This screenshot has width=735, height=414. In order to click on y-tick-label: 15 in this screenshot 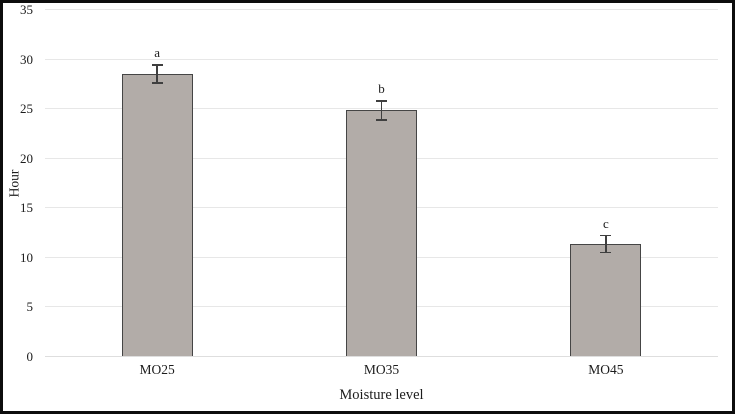, I will do `click(26, 207)`.